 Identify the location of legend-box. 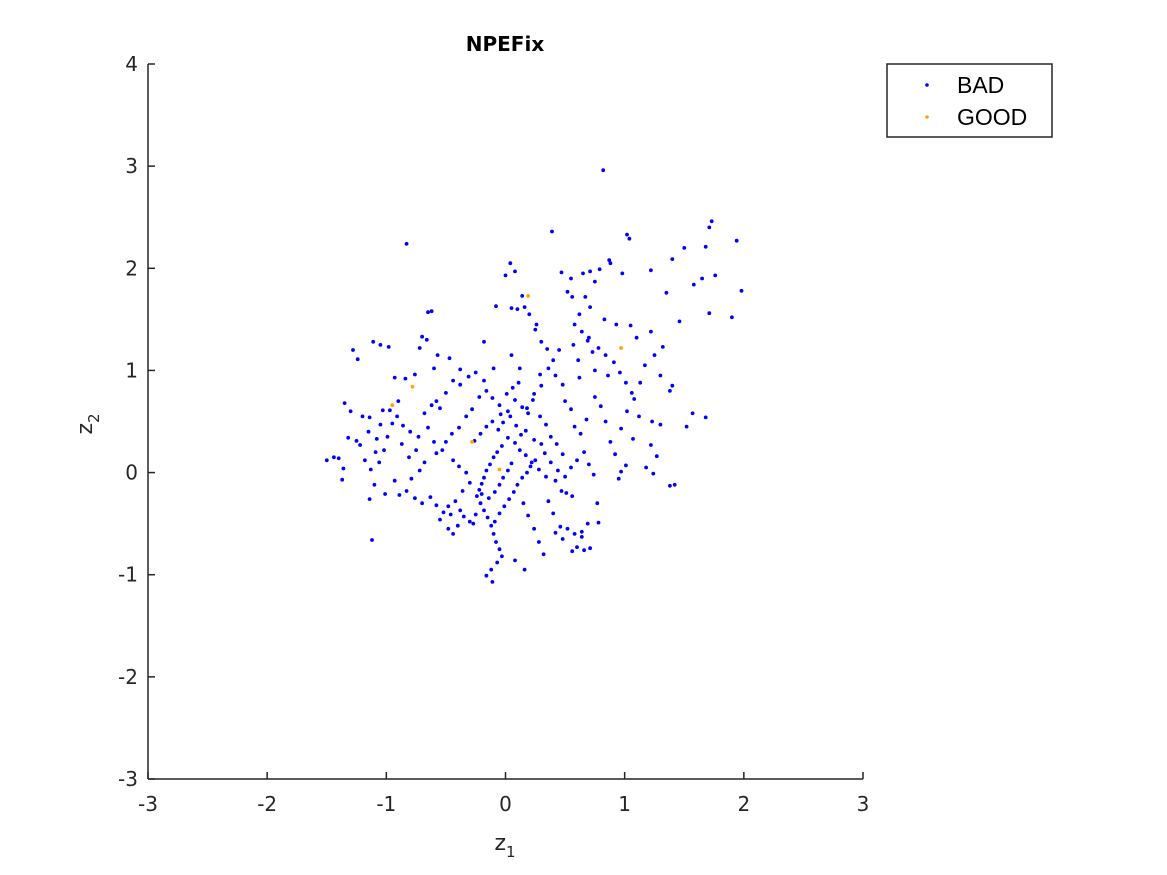
(969, 100).